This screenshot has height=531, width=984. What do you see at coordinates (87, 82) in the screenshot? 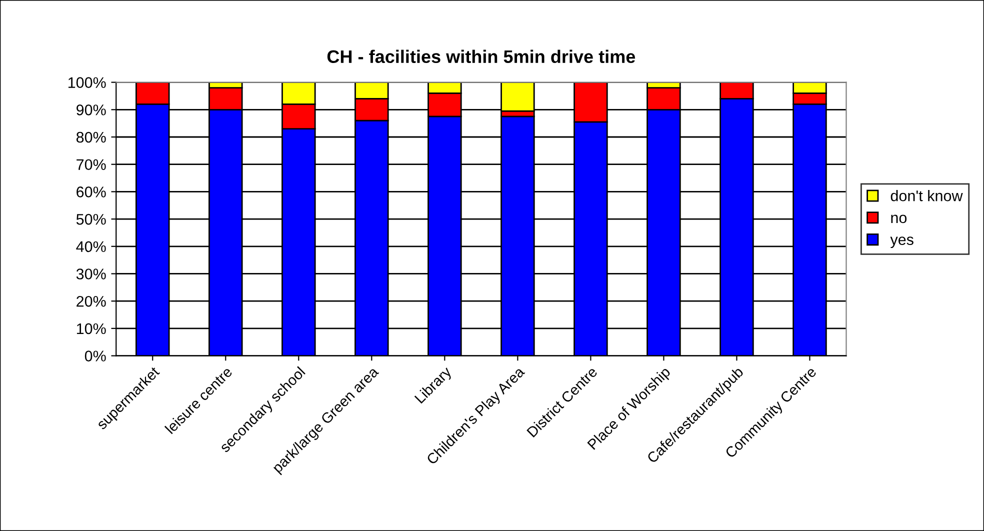
I see `y-tick-label: 100%` at bounding box center [87, 82].